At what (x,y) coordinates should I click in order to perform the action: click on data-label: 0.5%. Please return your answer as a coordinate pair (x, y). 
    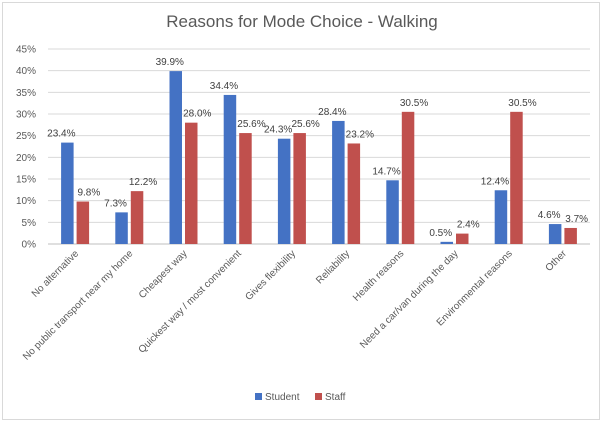
    Looking at the image, I should click on (440, 233).